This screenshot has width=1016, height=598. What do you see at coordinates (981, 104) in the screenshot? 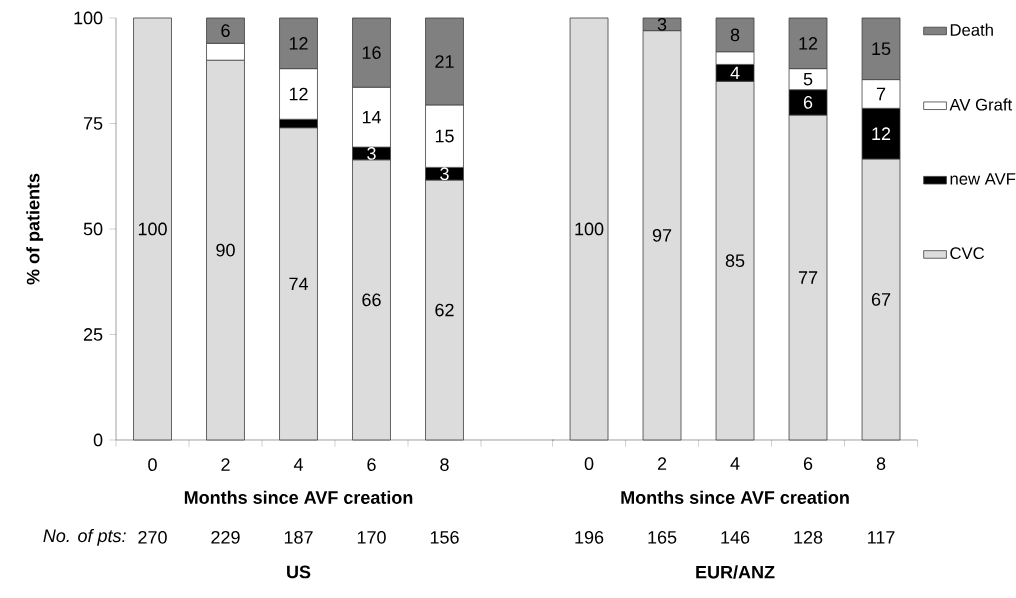
I see `legend-label: AV Graft` at bounding box center [981, 104].